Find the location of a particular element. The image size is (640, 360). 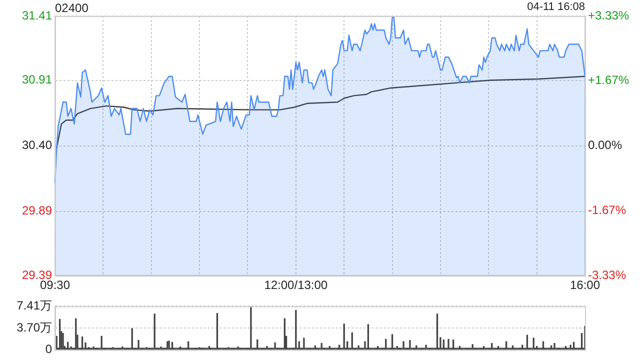

y2-tick-label: +1.67% is located at coordinates (609, 80).